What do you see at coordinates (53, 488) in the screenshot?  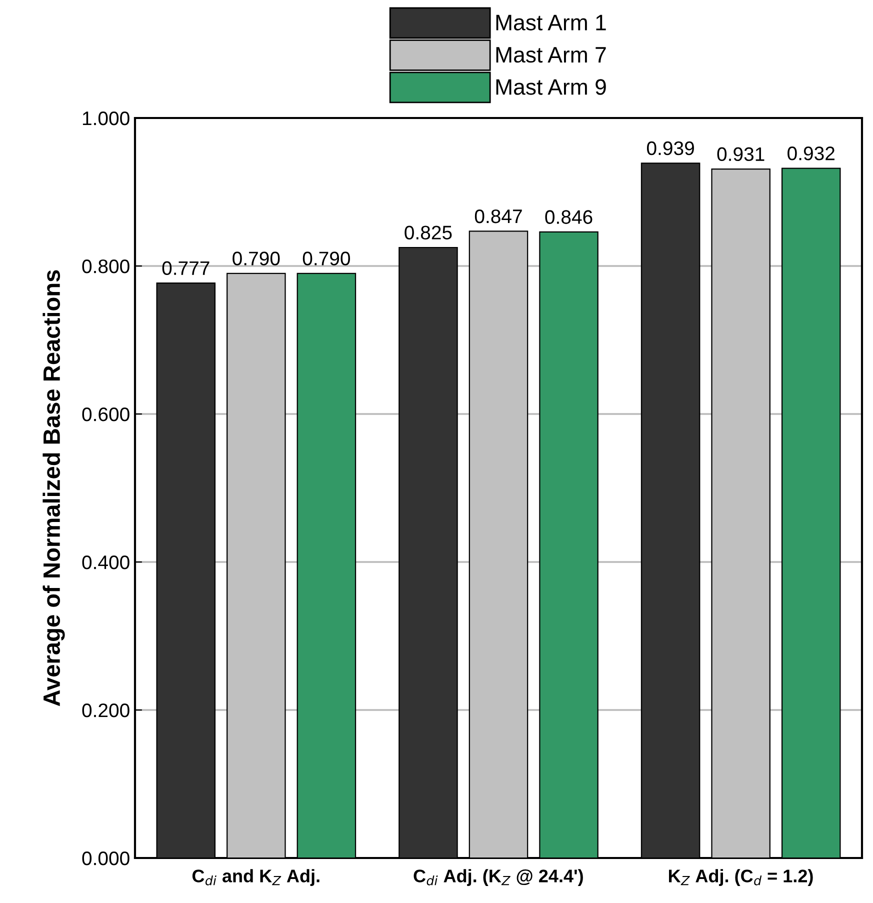 I see `y-axis-title: Average of Normalized Base Reactions` at bounding box center [53, 488].